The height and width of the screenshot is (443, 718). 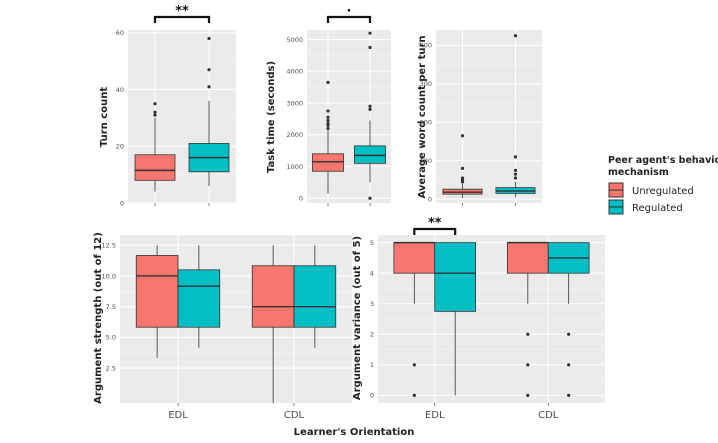 I want to click on word-count-panel, so click(x=489, y=116).